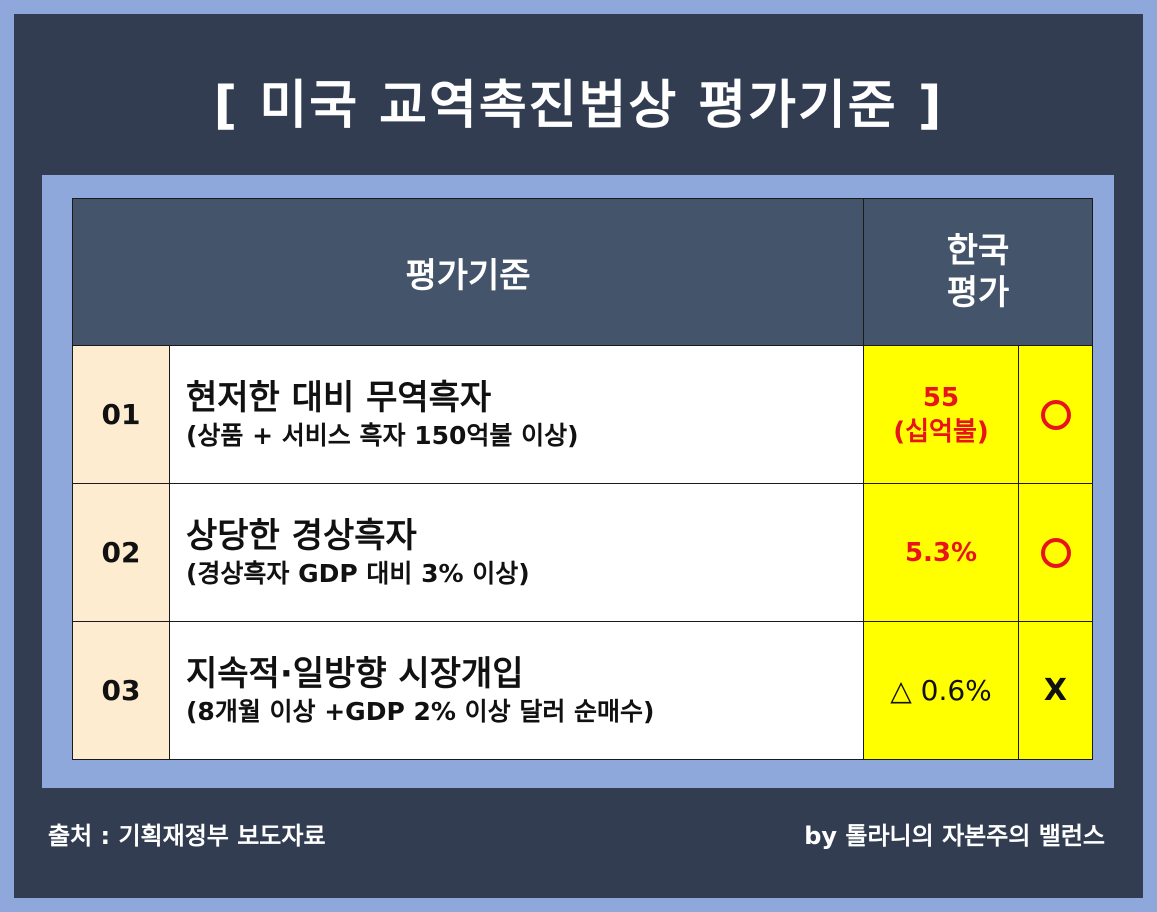 Image resolution: width=1157 pixels, height=912 pixels. Describe the element at coordinates (121, 414) in the screenshot. I see `row-number: 01` at that location.